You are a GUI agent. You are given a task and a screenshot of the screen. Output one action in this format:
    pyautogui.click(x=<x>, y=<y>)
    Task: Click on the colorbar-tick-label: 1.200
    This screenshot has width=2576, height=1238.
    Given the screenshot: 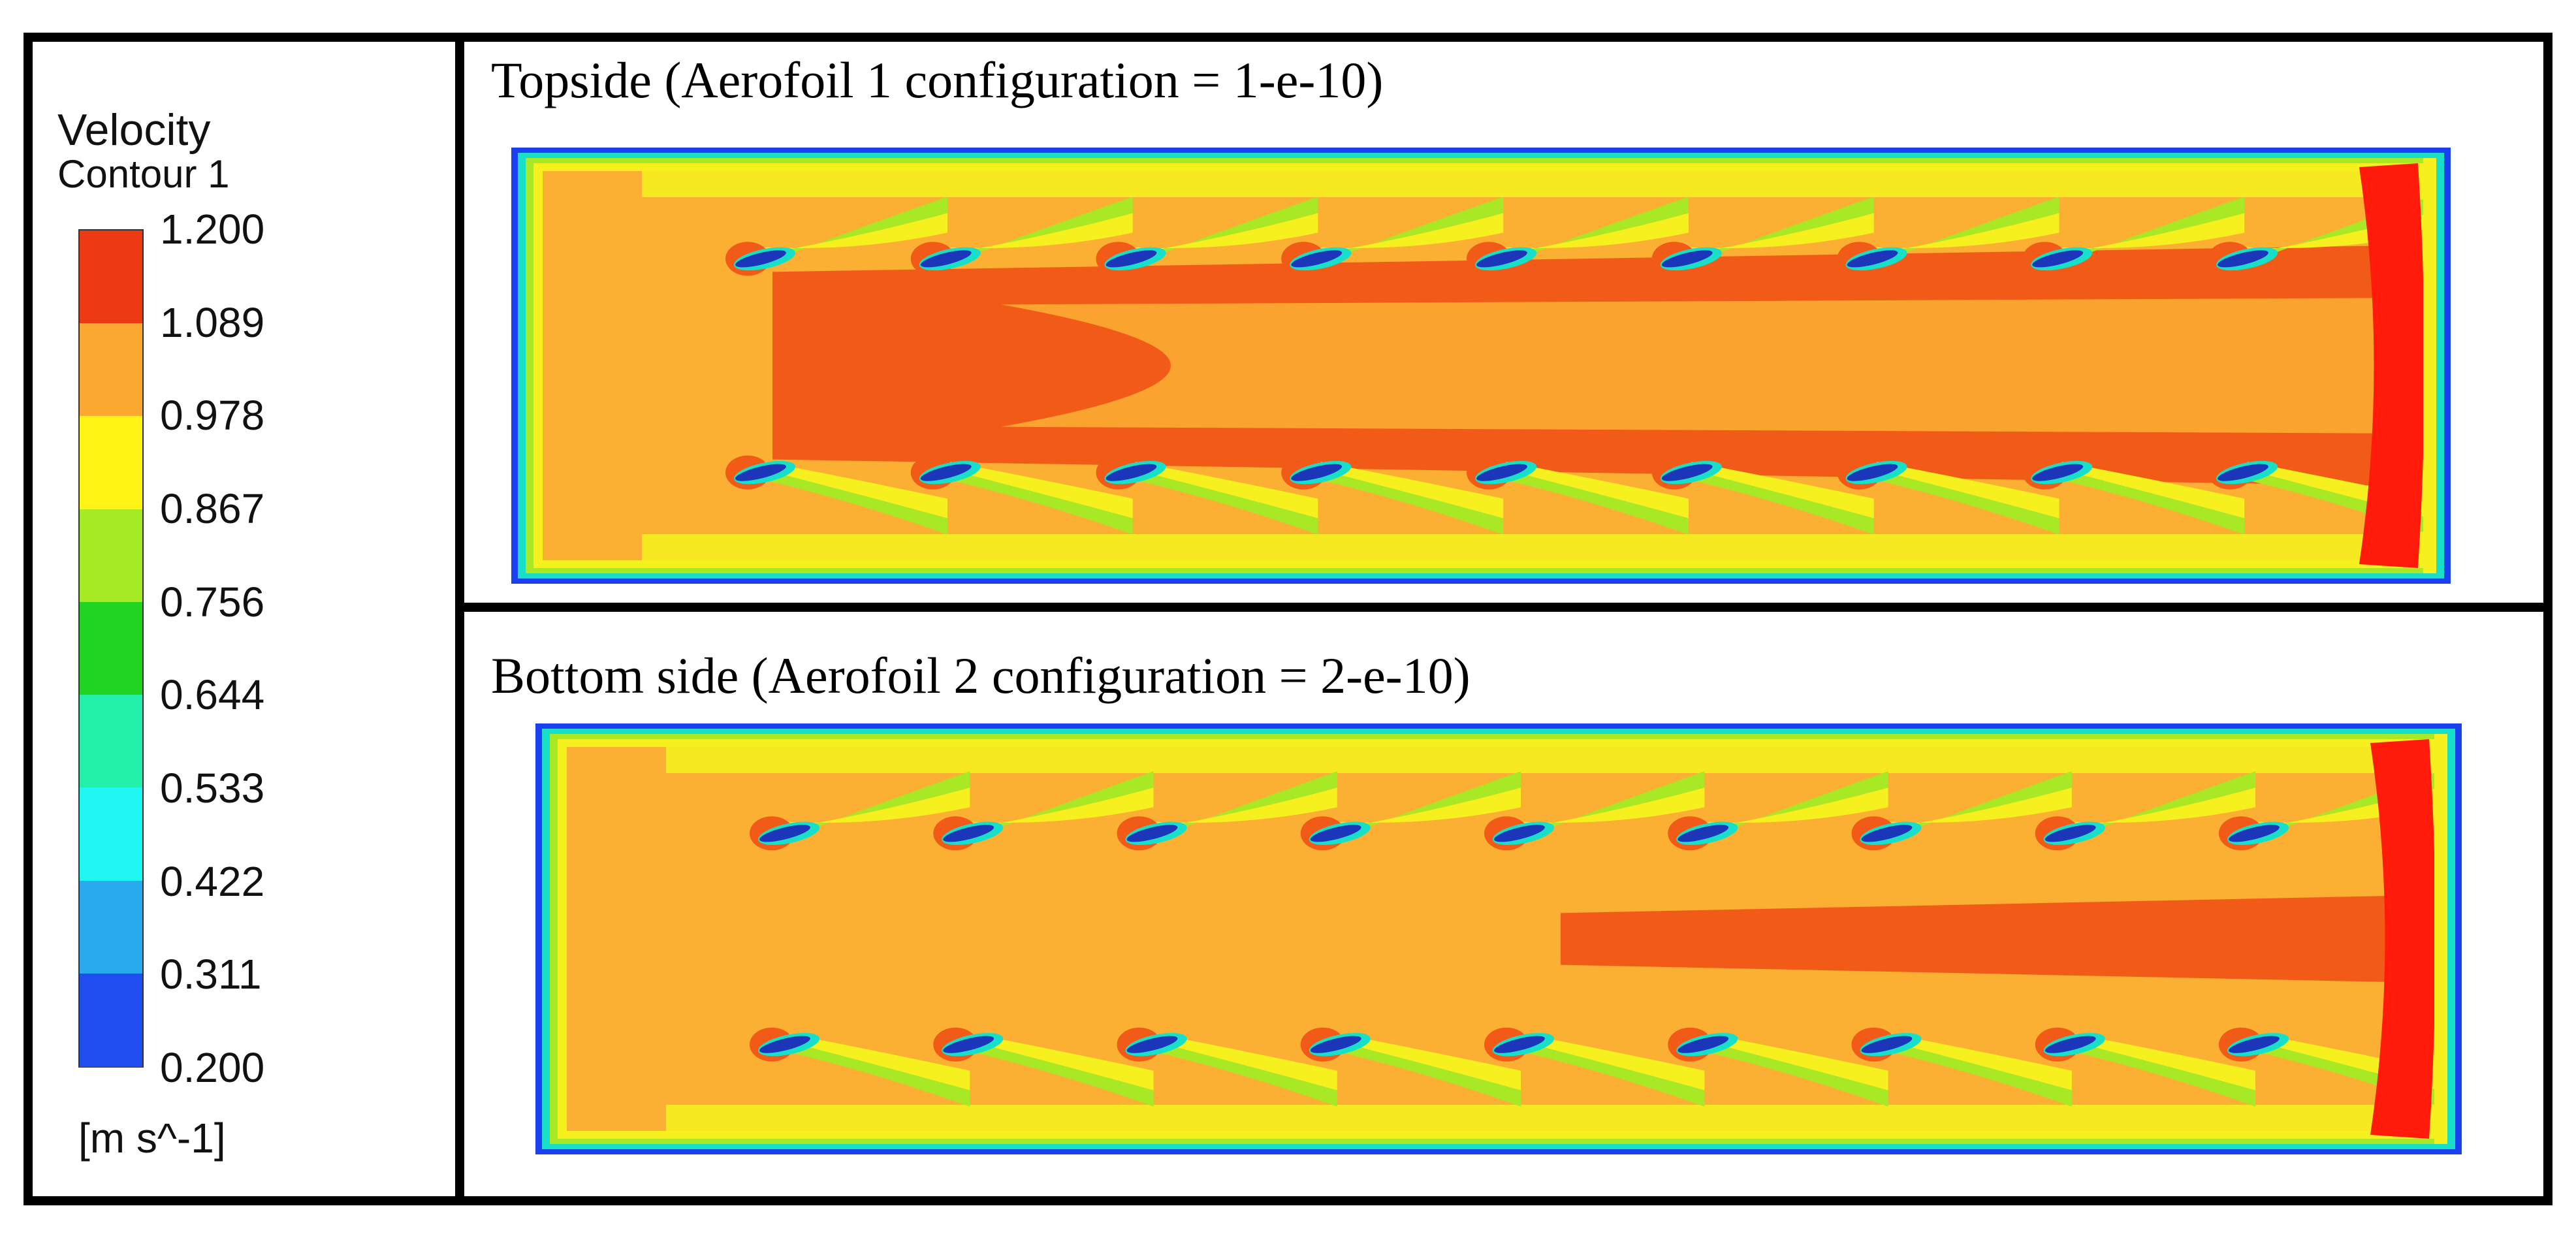 What is the action you would take?
    pyautogui.click(x=213, y=229)
    